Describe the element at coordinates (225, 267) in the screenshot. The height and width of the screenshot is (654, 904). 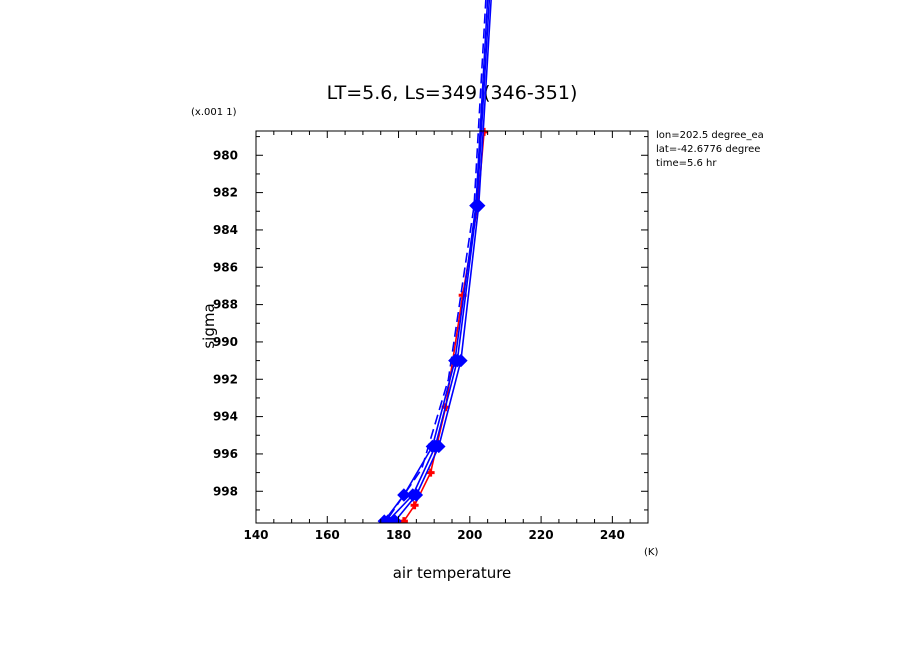
I see `y-tick-label: 986` at that location.